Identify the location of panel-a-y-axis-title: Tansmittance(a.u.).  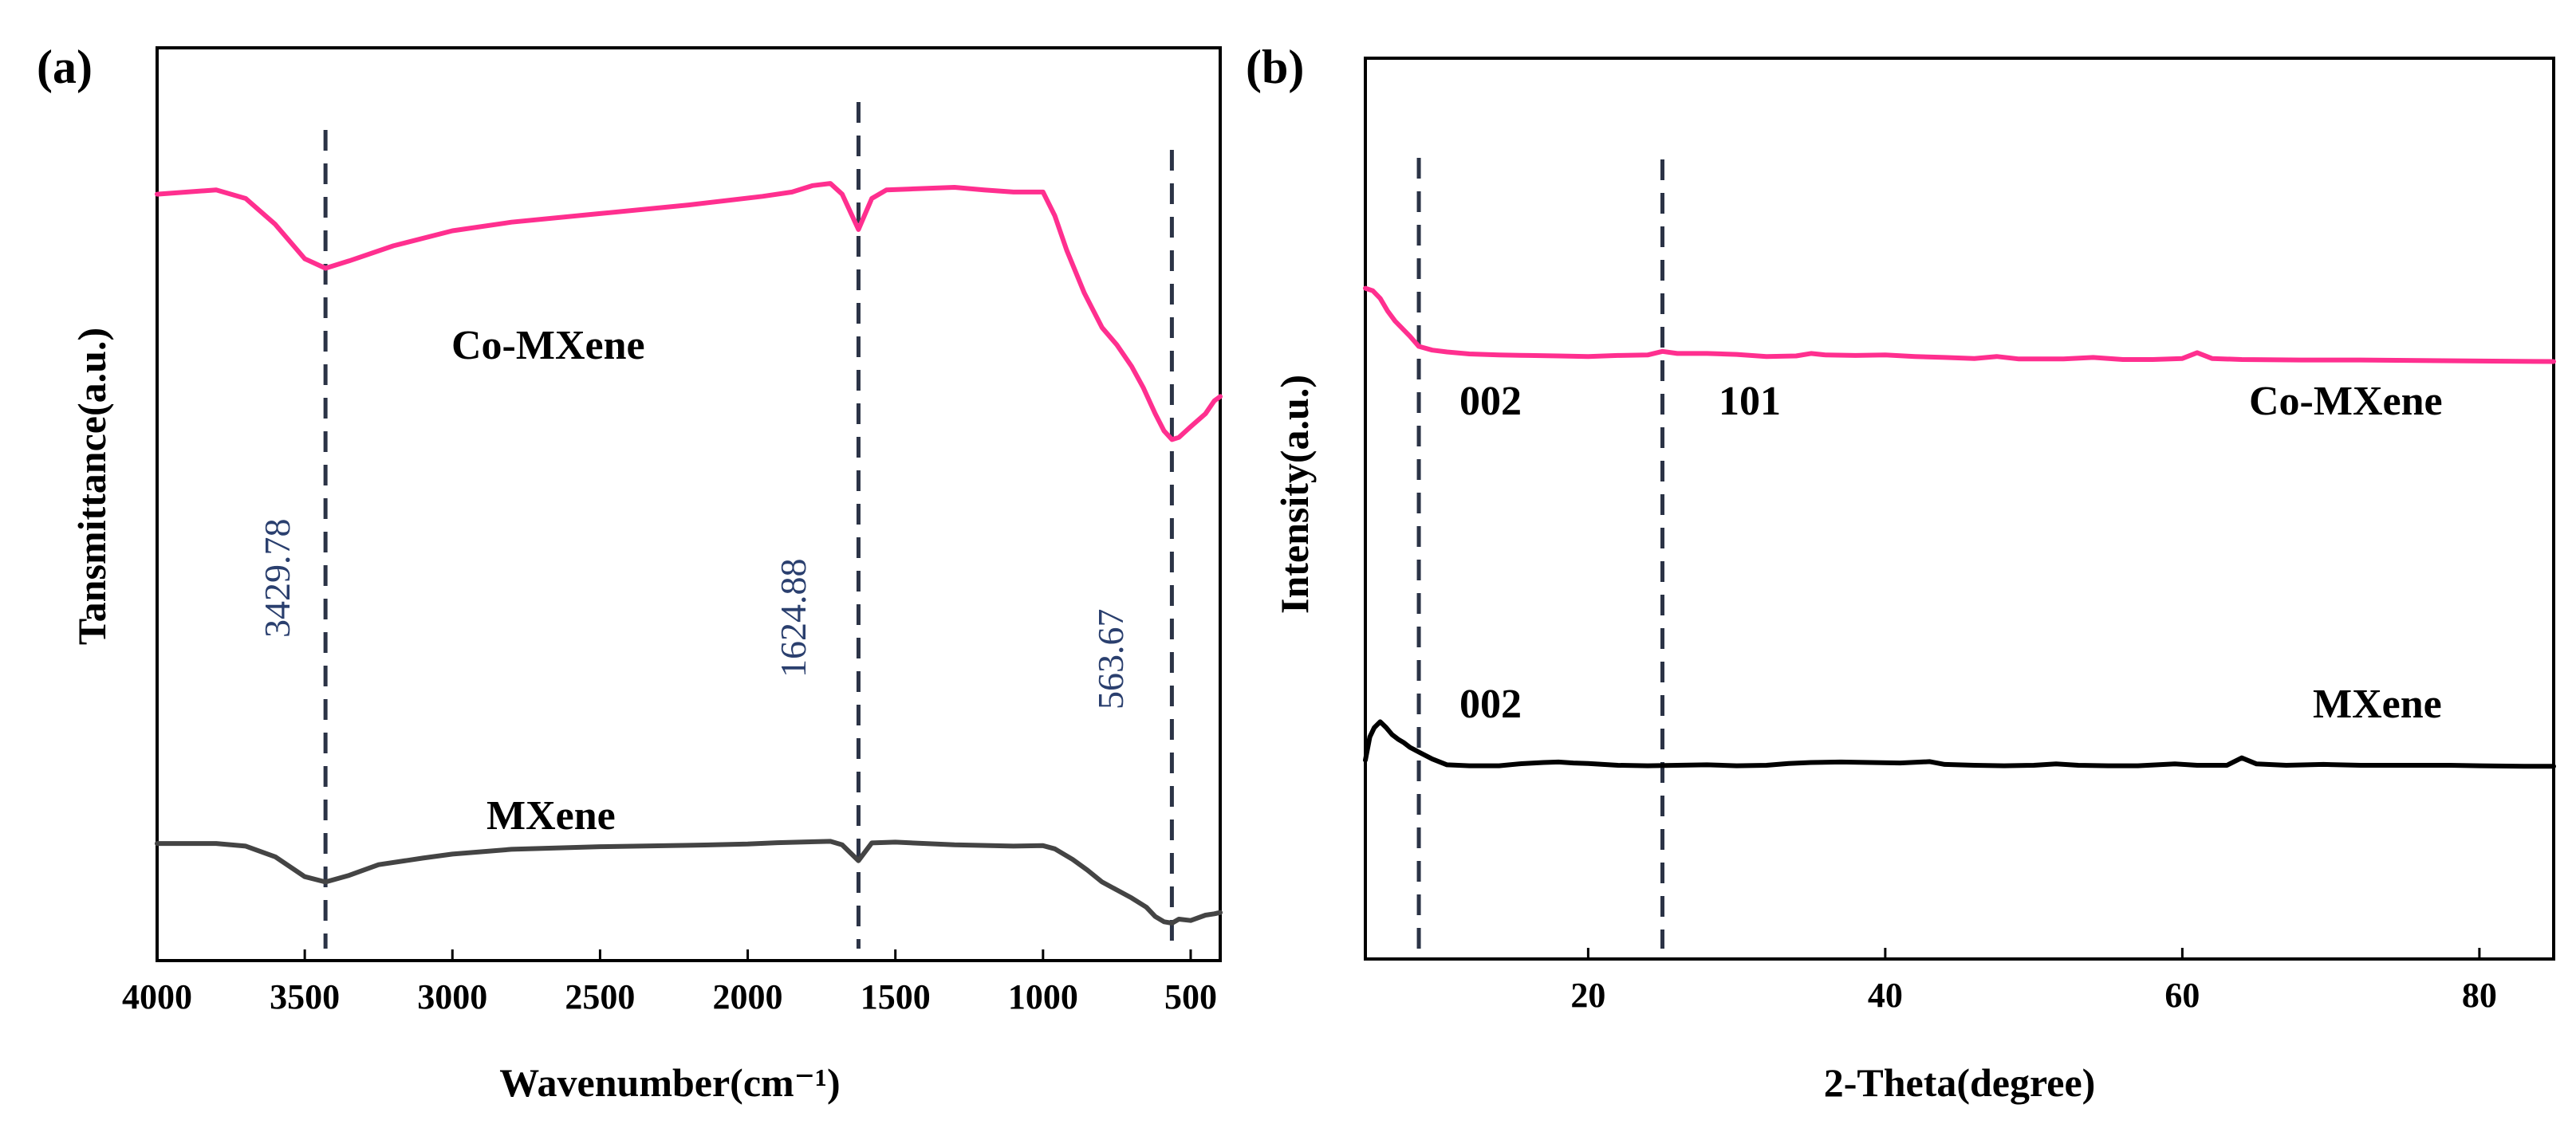
(91, 486).